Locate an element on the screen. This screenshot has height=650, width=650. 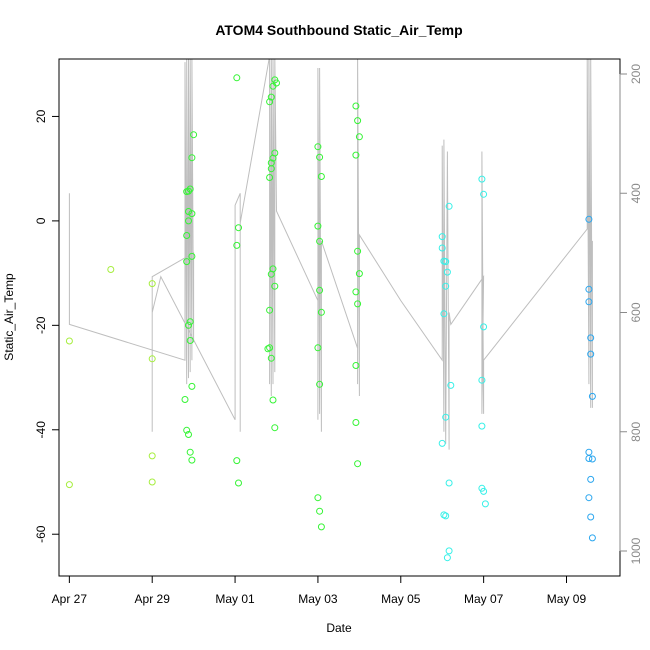
x-tick-label: May 09 is located at coordinates (567, 599).